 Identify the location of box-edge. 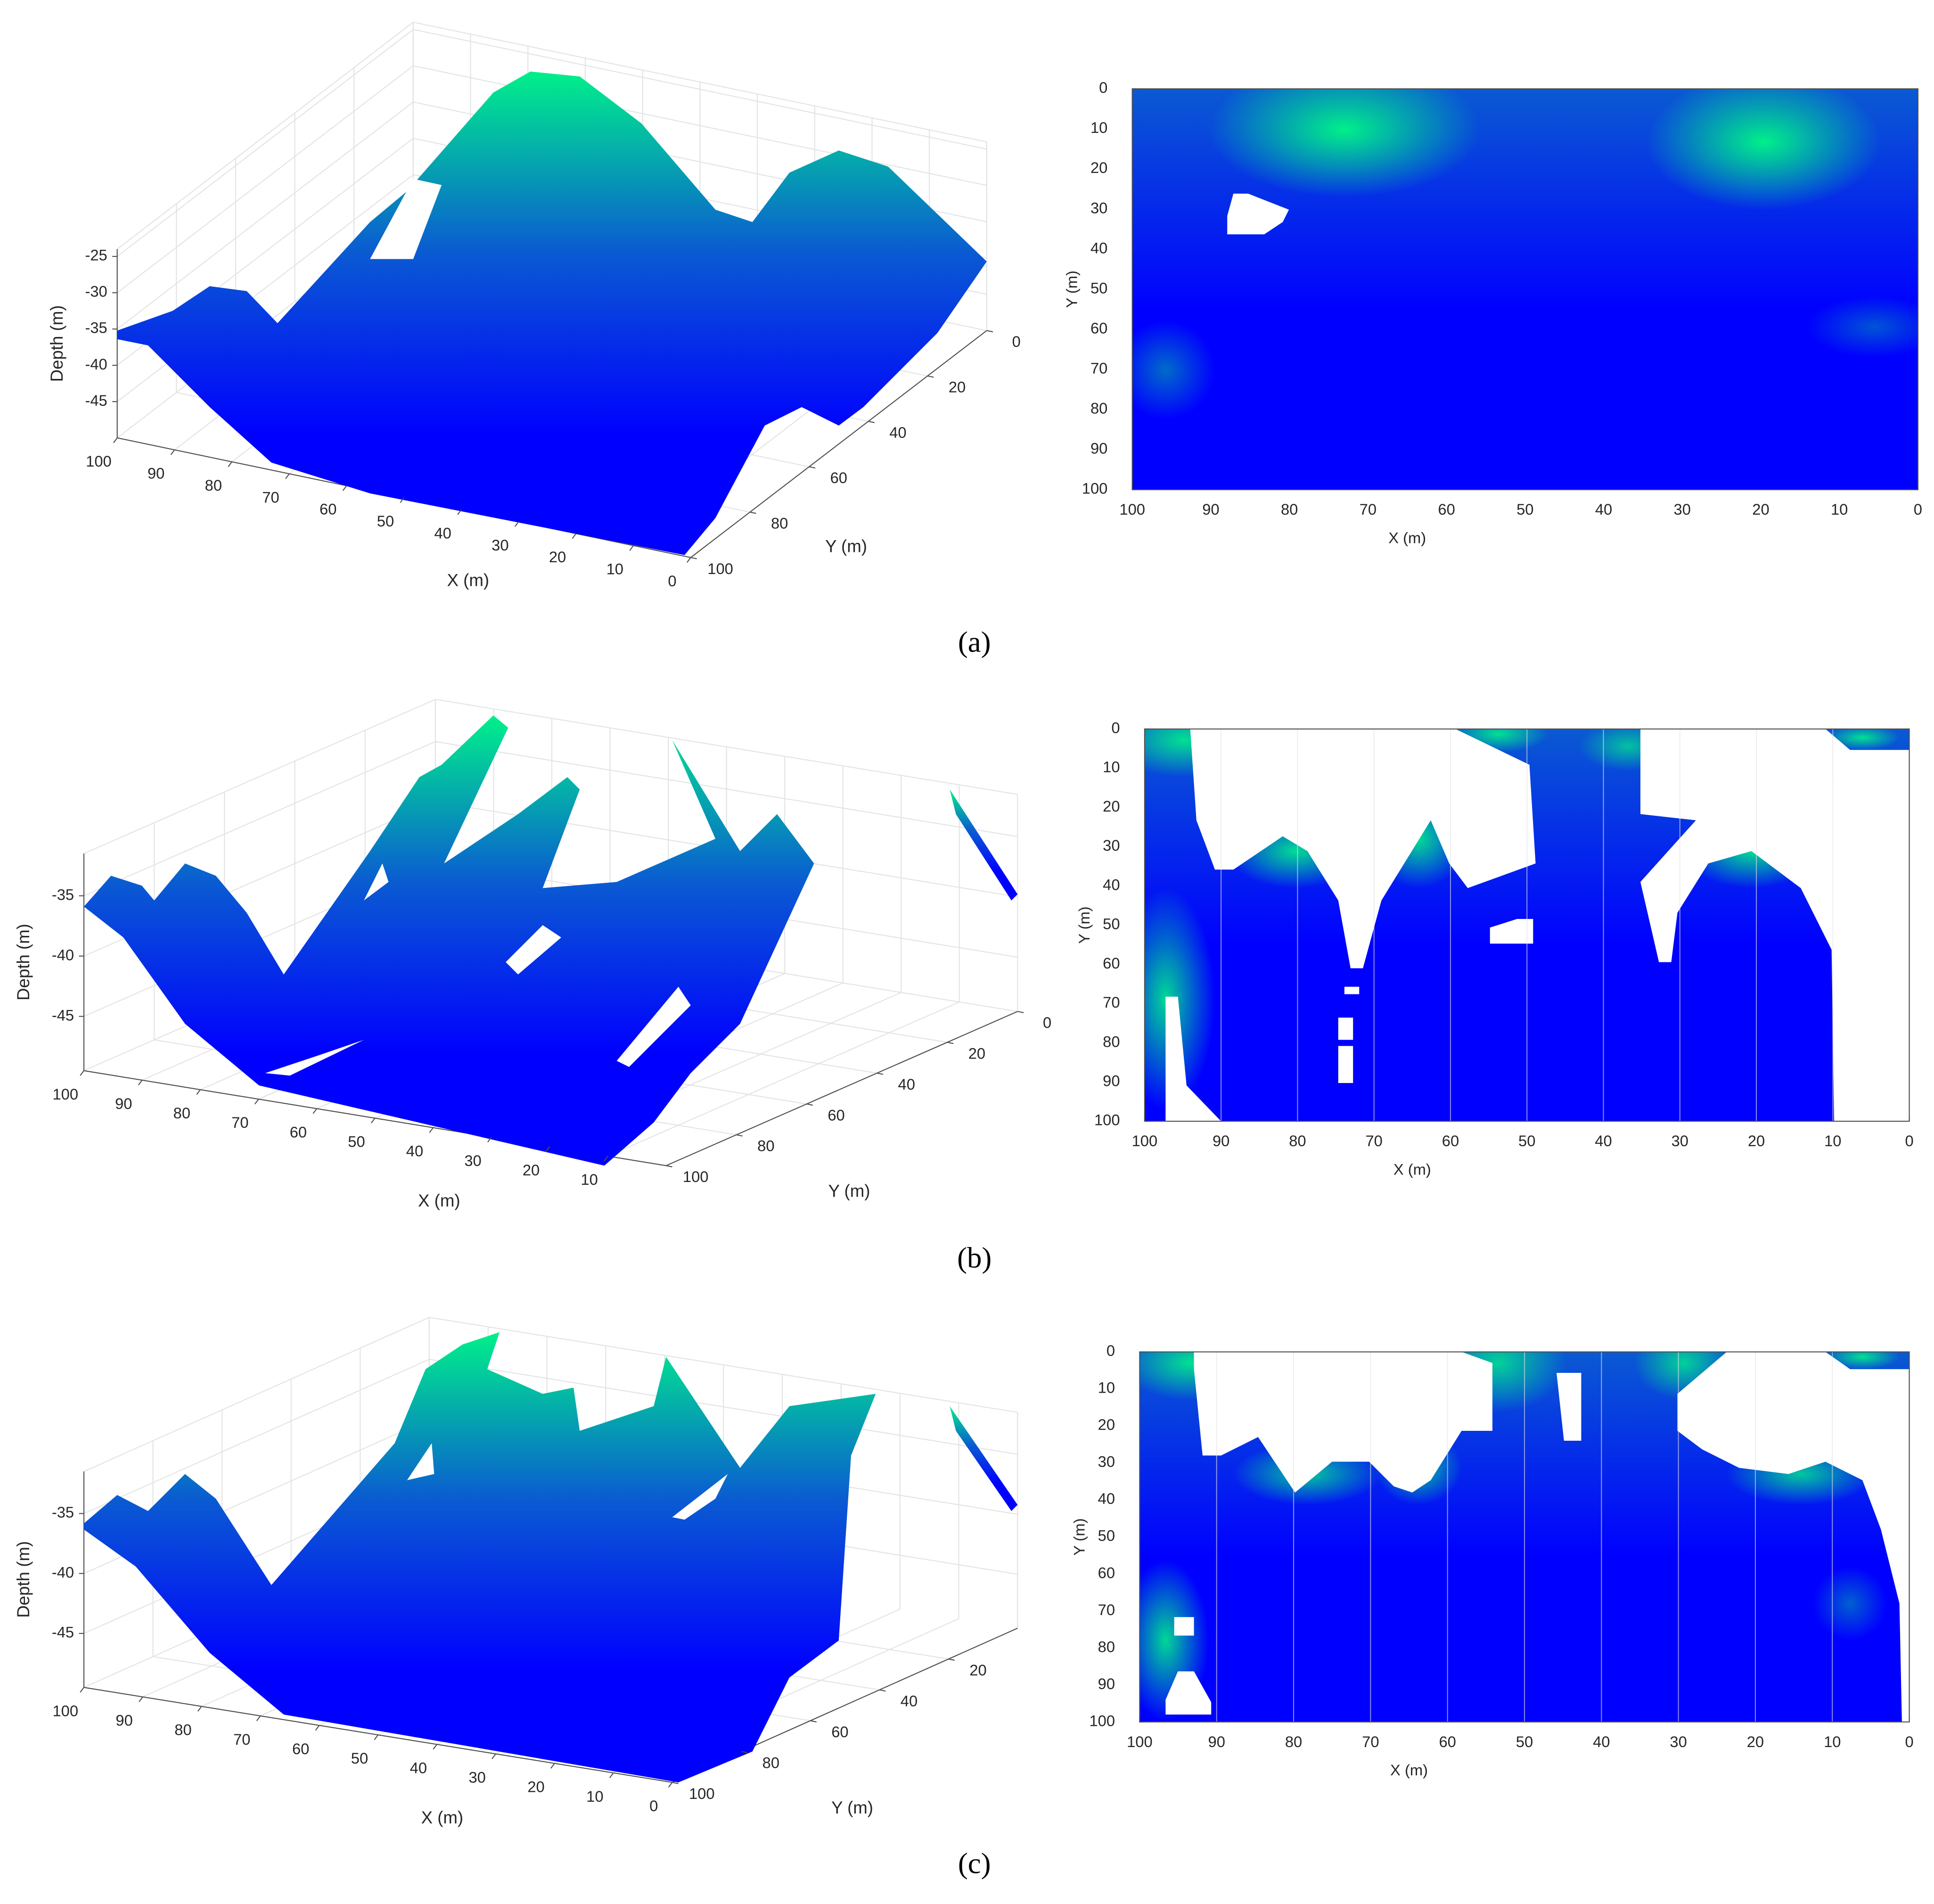
(259, 776).